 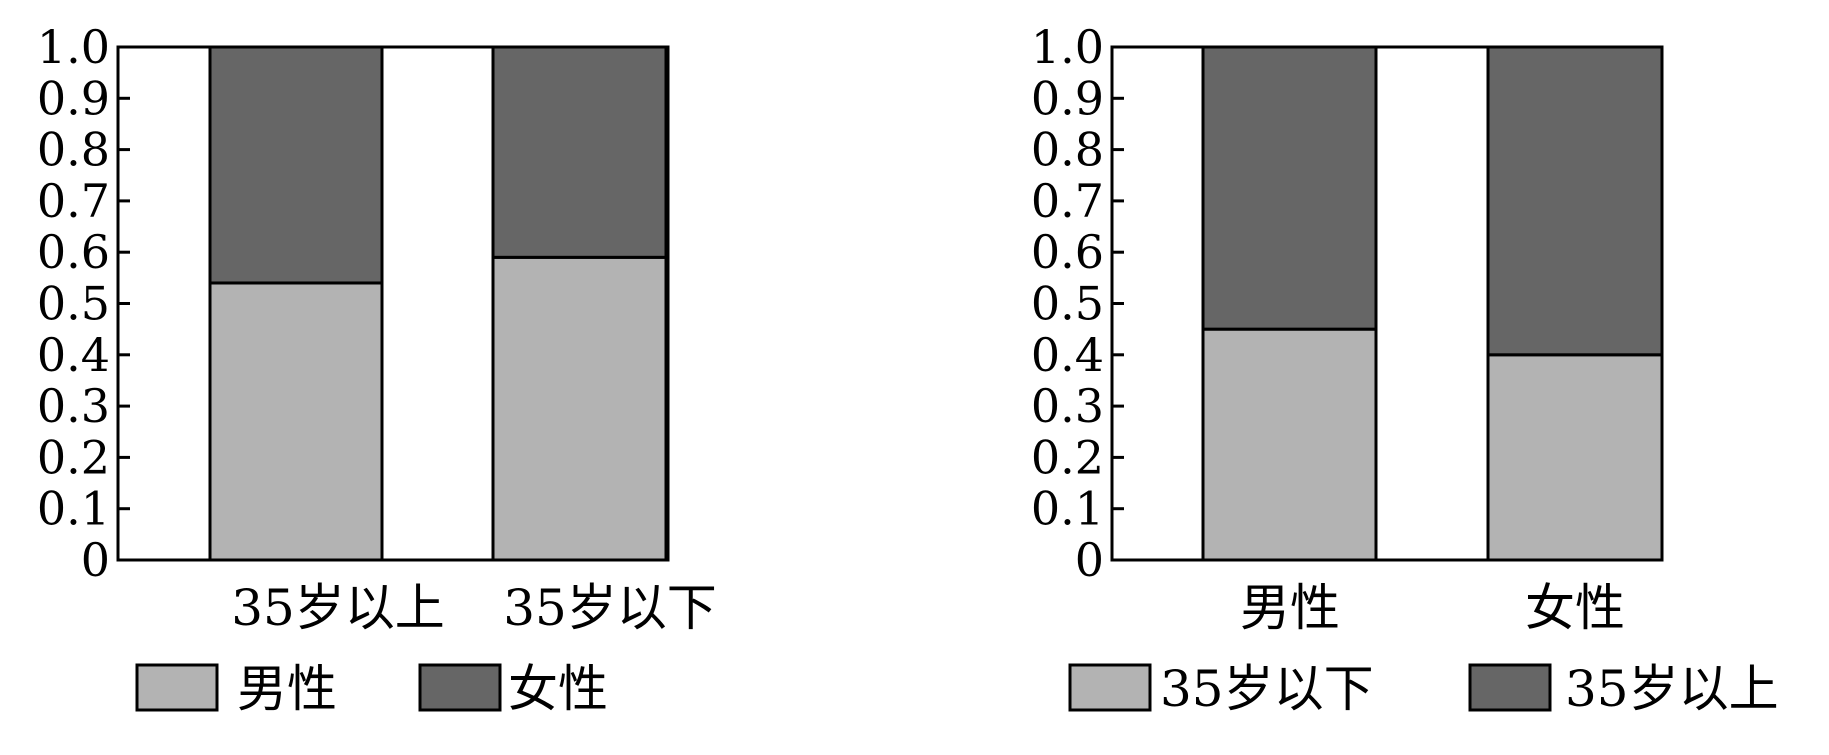 I want to click on category-label: 男性, so click(x=1290, y=608).